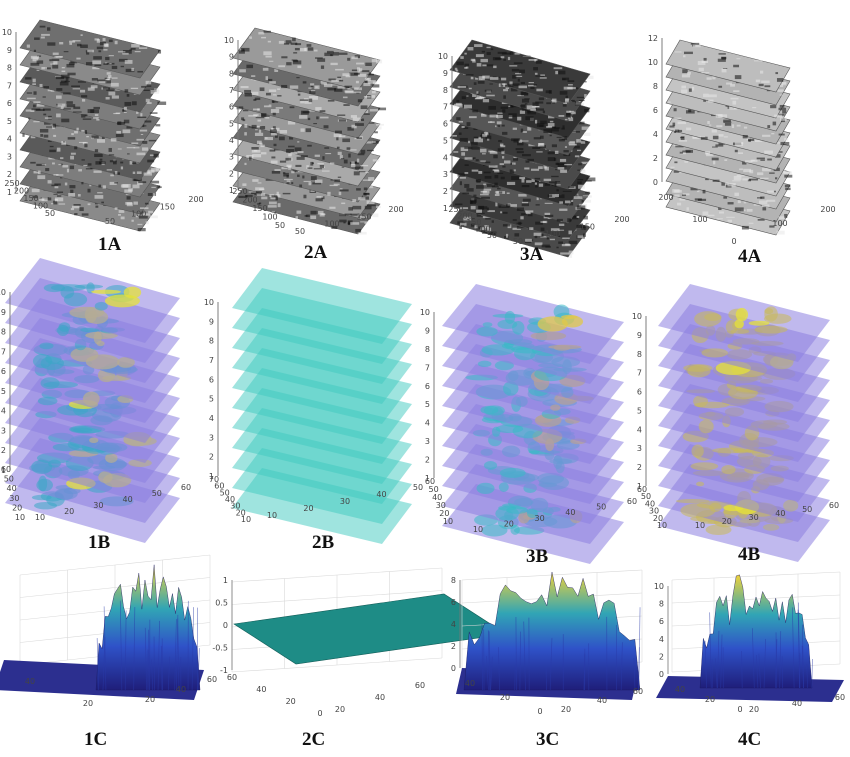  Describe the element at coordinates (754, 709) in the screenshot. I see `x-axis-tick: 20` at that location.